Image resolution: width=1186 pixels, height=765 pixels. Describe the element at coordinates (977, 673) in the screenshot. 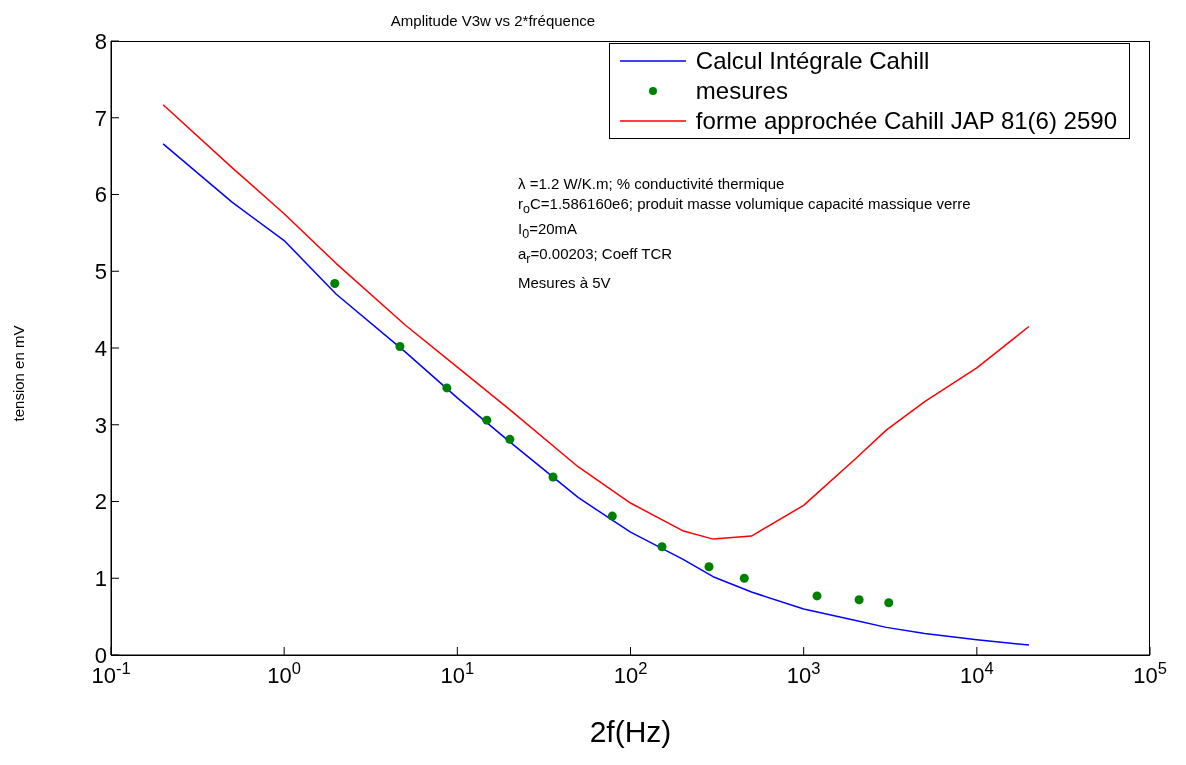

I see `x-tick-label: 10$^{4}$` at that location.